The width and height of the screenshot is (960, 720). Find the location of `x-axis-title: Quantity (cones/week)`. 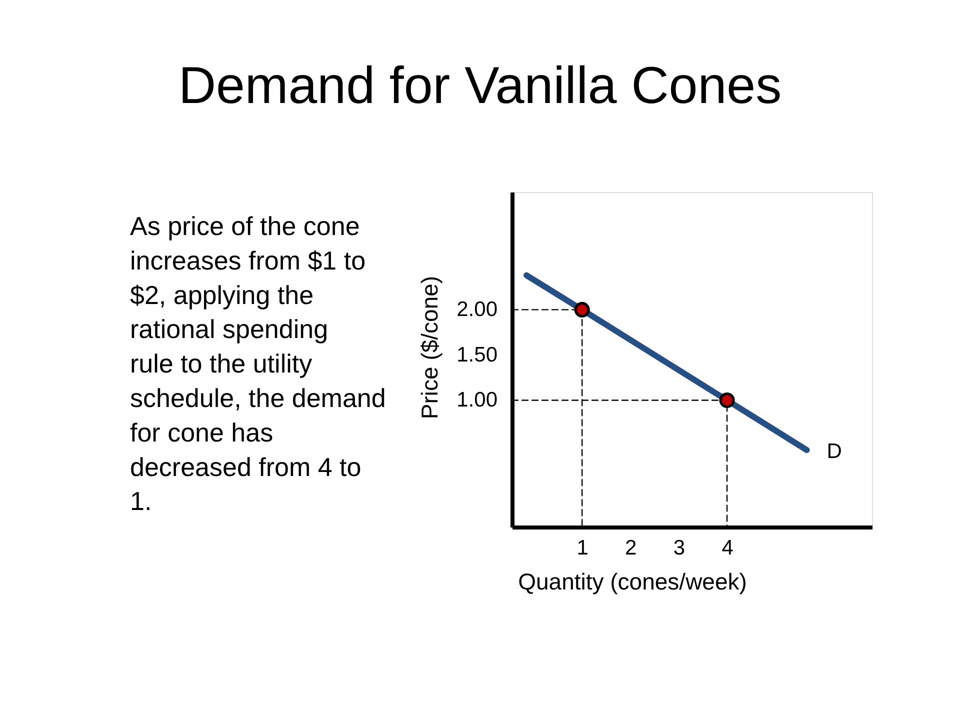

x-axis-title: Quantity (cones/week) is located at coordinates (632, 581).